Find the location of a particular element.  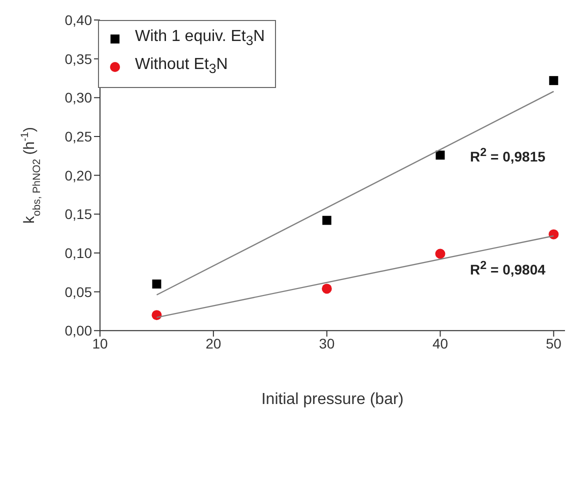

x-tick-label: 10 is located at coordinates (100, 344).